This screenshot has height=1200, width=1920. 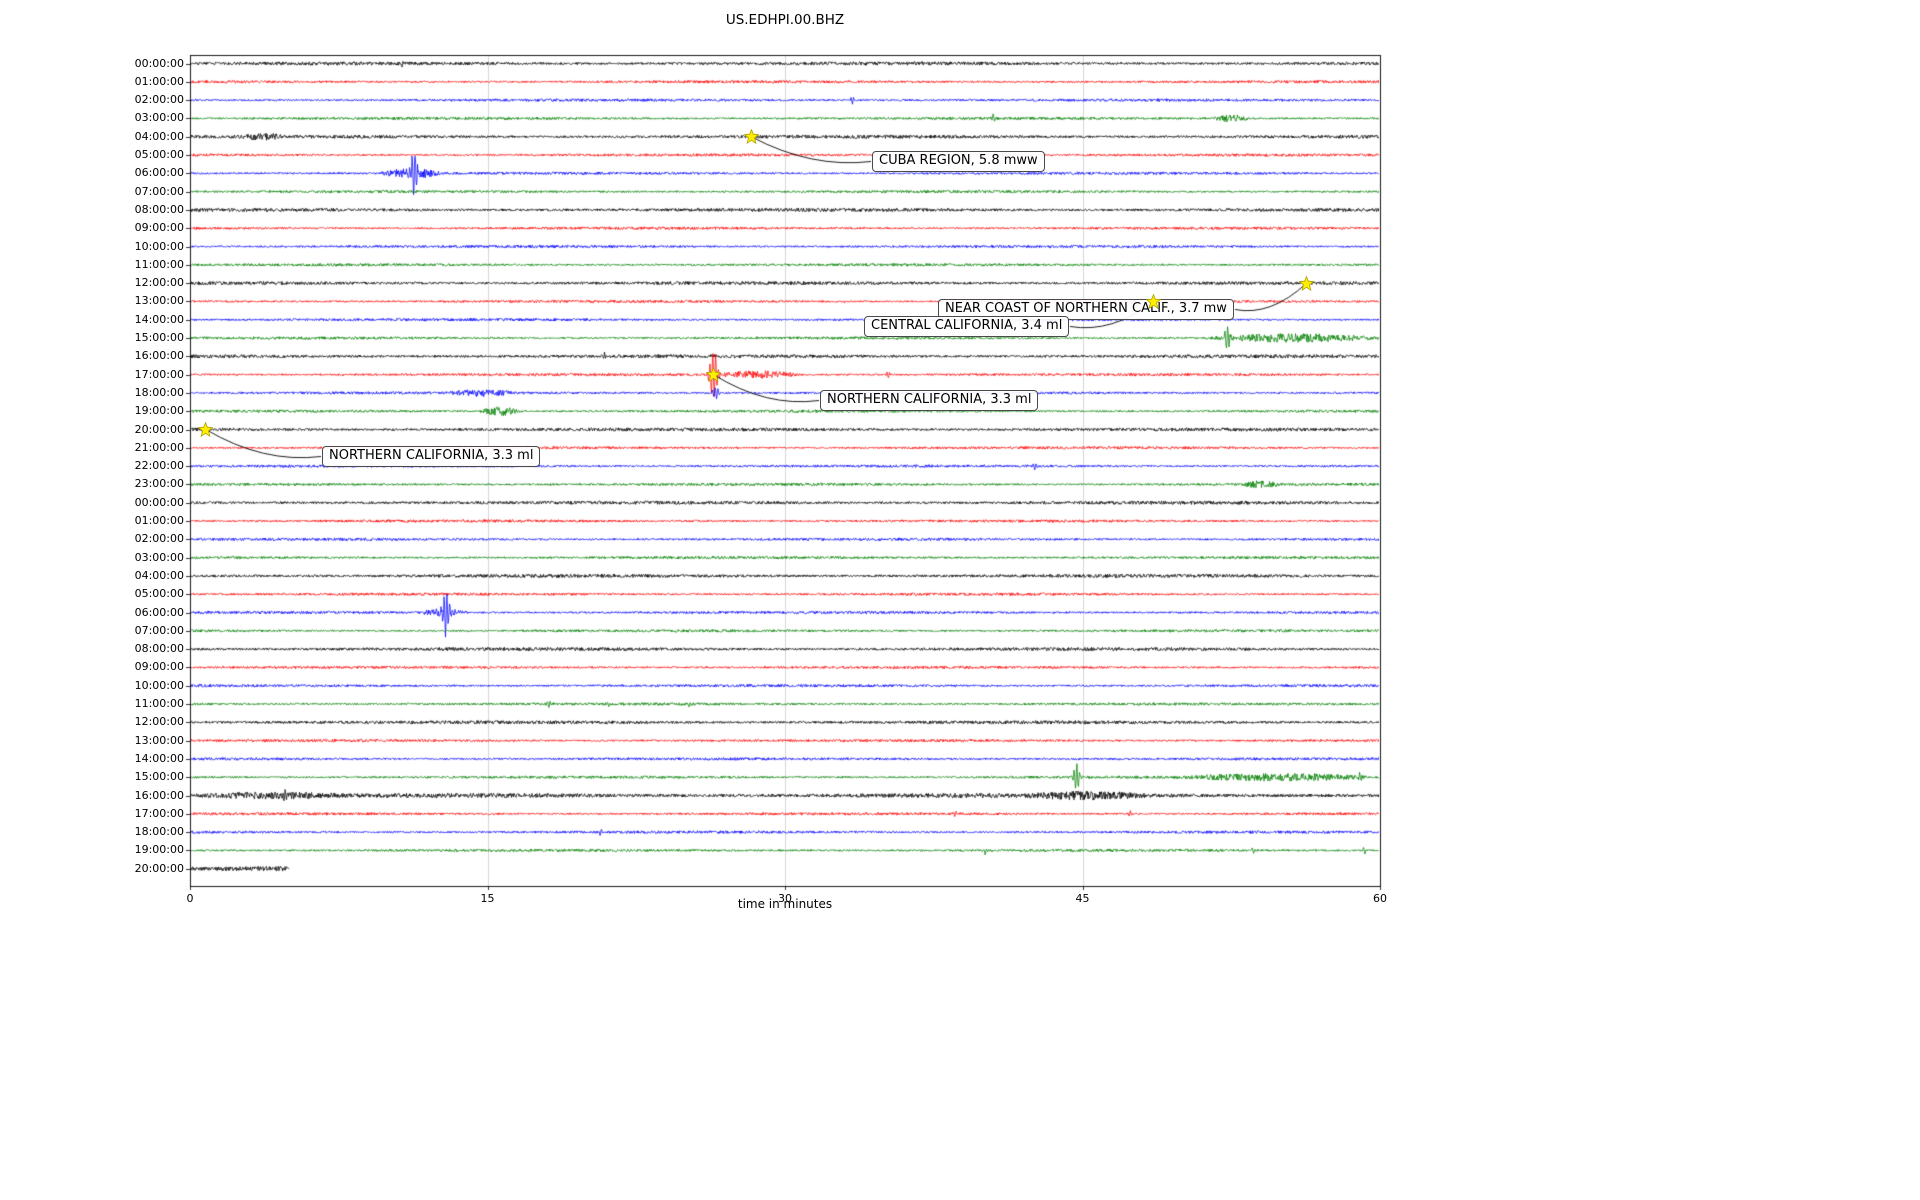 I want to click on event-label: CENTRAL CALIFORNIA, 3.4 ml, so click(x=967, y=327).